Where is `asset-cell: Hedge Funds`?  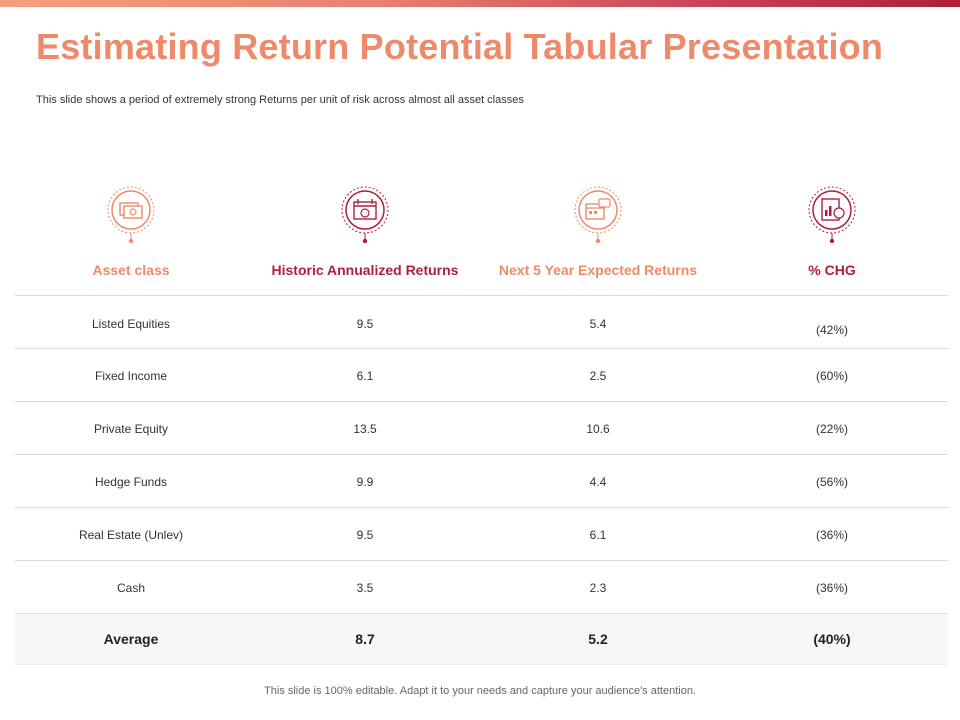
asset-cell: Hedge Funds is located at coordinates (131, 482).